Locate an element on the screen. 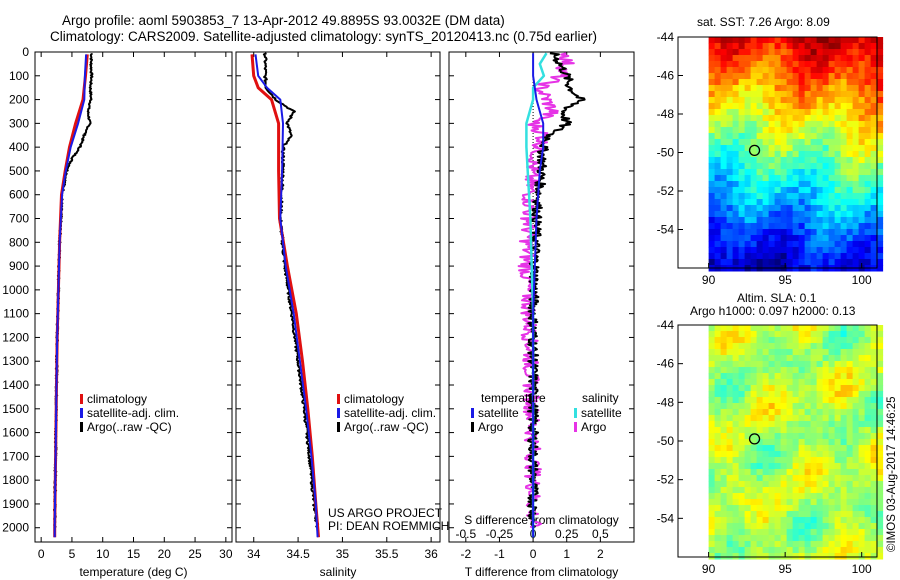 This screenshot has width=900, height=580. sla-map-ytick-label: -44 is located at coordinates (666, 325).